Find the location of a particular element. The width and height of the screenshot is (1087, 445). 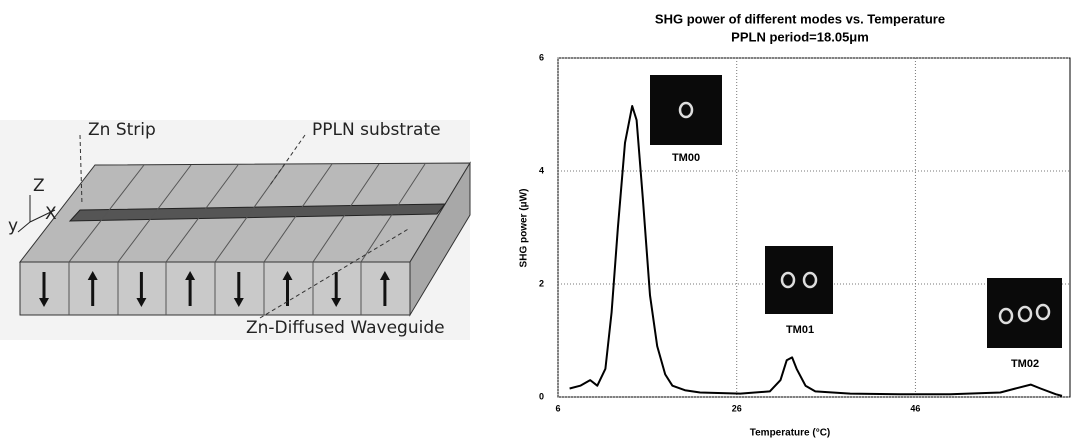

annotation: TM00 is located at coordinates (686, 158).